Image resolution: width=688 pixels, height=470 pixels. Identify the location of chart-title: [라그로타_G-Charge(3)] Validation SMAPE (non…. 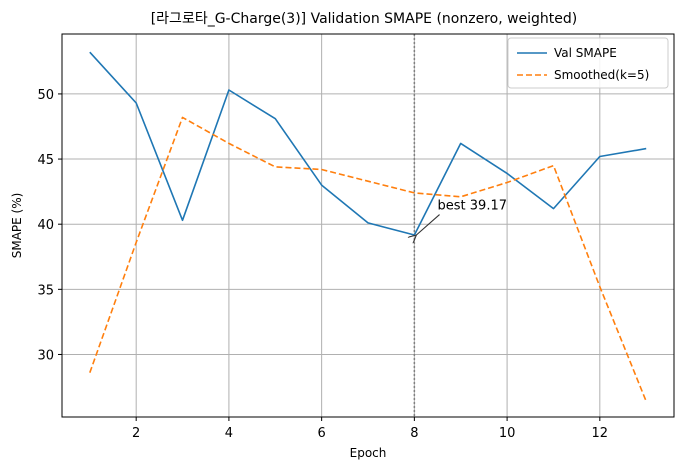
(364, 19).